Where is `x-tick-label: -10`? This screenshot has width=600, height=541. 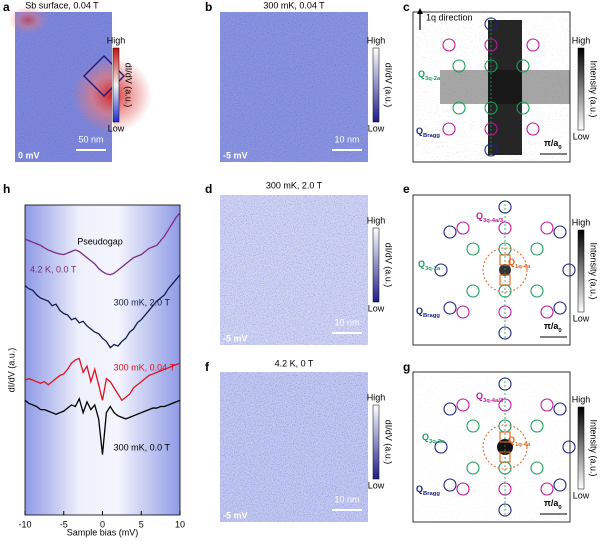 x-tick-label: -10 is located at coordinates (24, 524).